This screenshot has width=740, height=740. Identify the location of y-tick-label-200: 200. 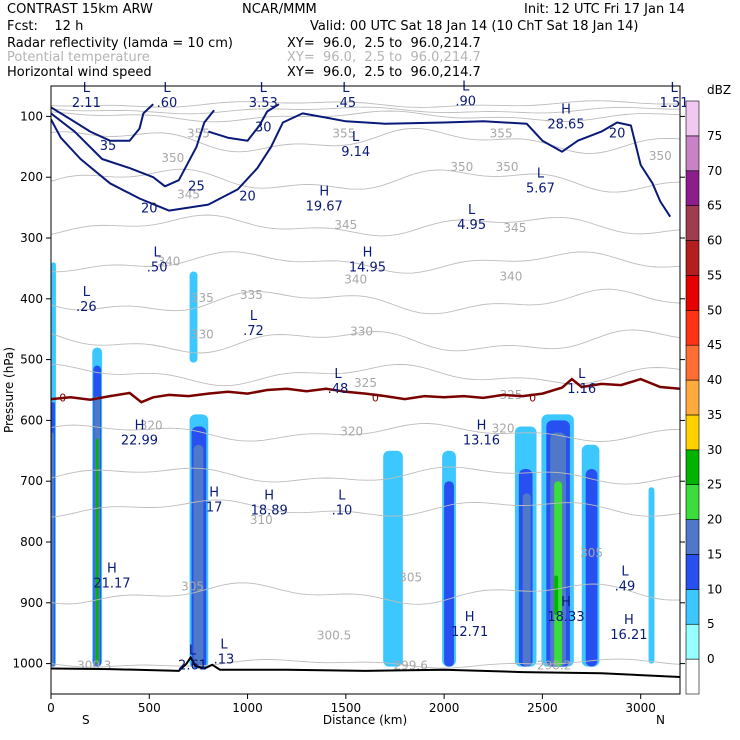
(31, 177).